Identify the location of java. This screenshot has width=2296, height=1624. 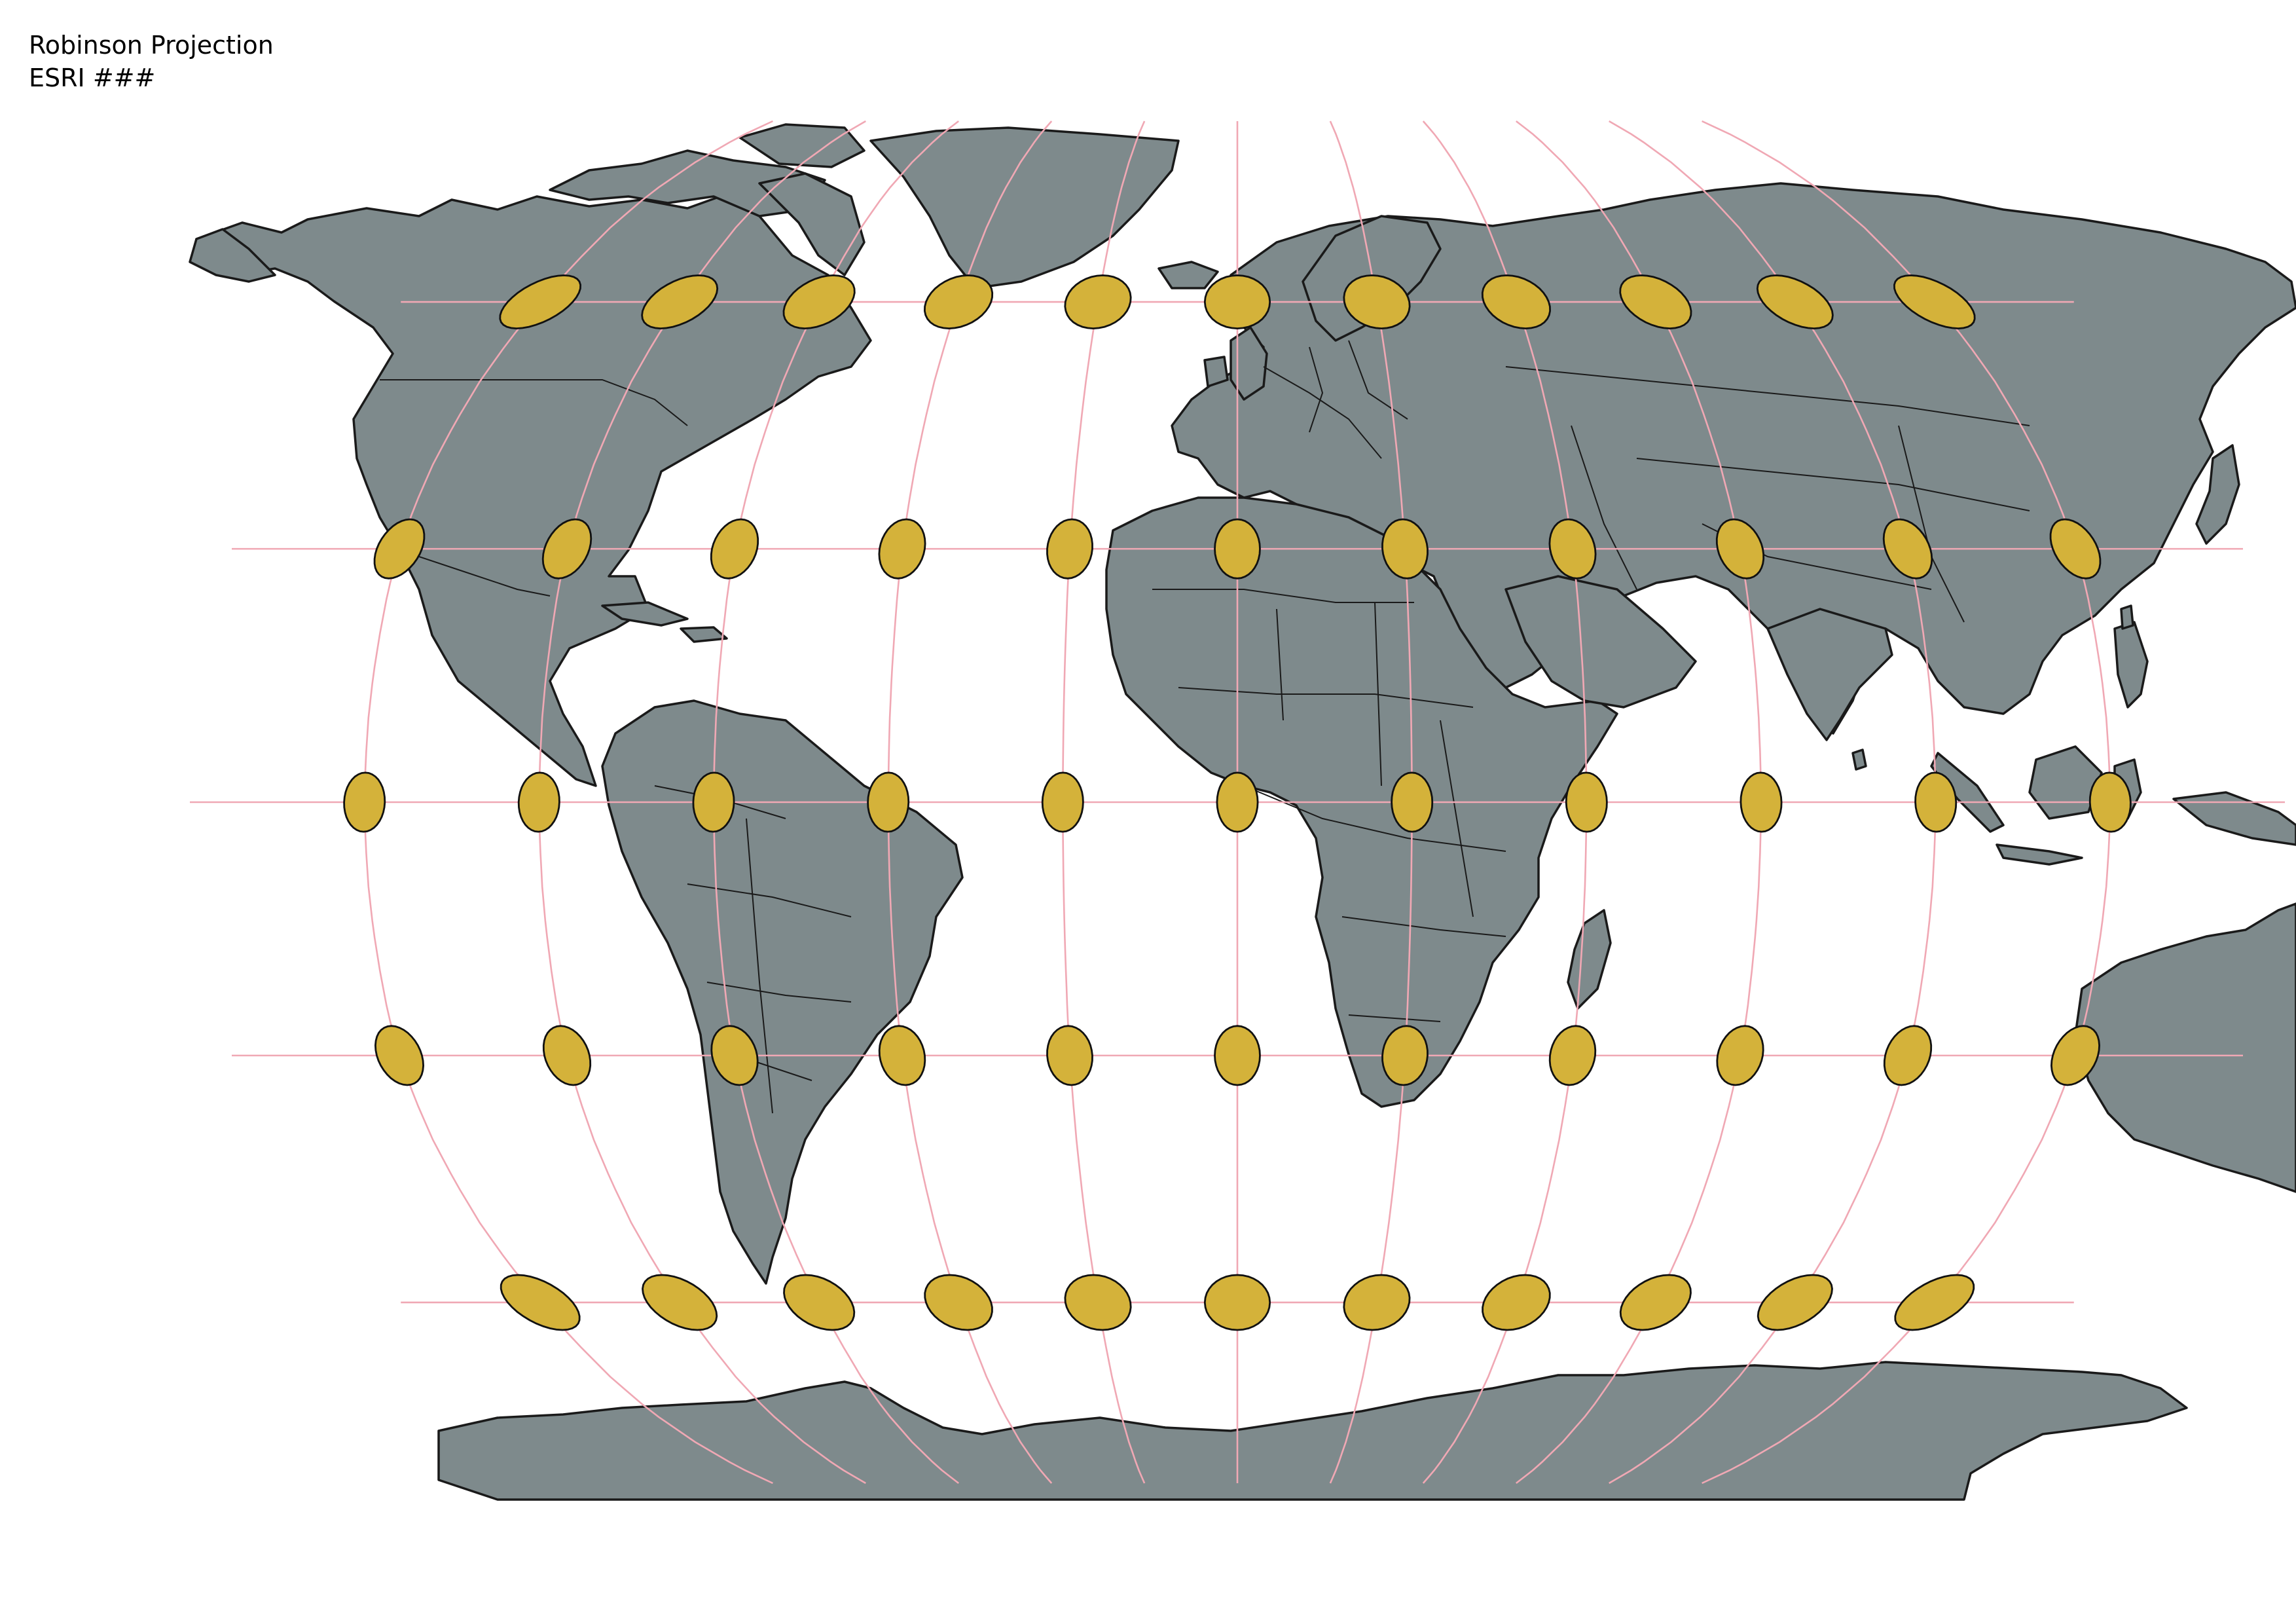
(2039, 854).